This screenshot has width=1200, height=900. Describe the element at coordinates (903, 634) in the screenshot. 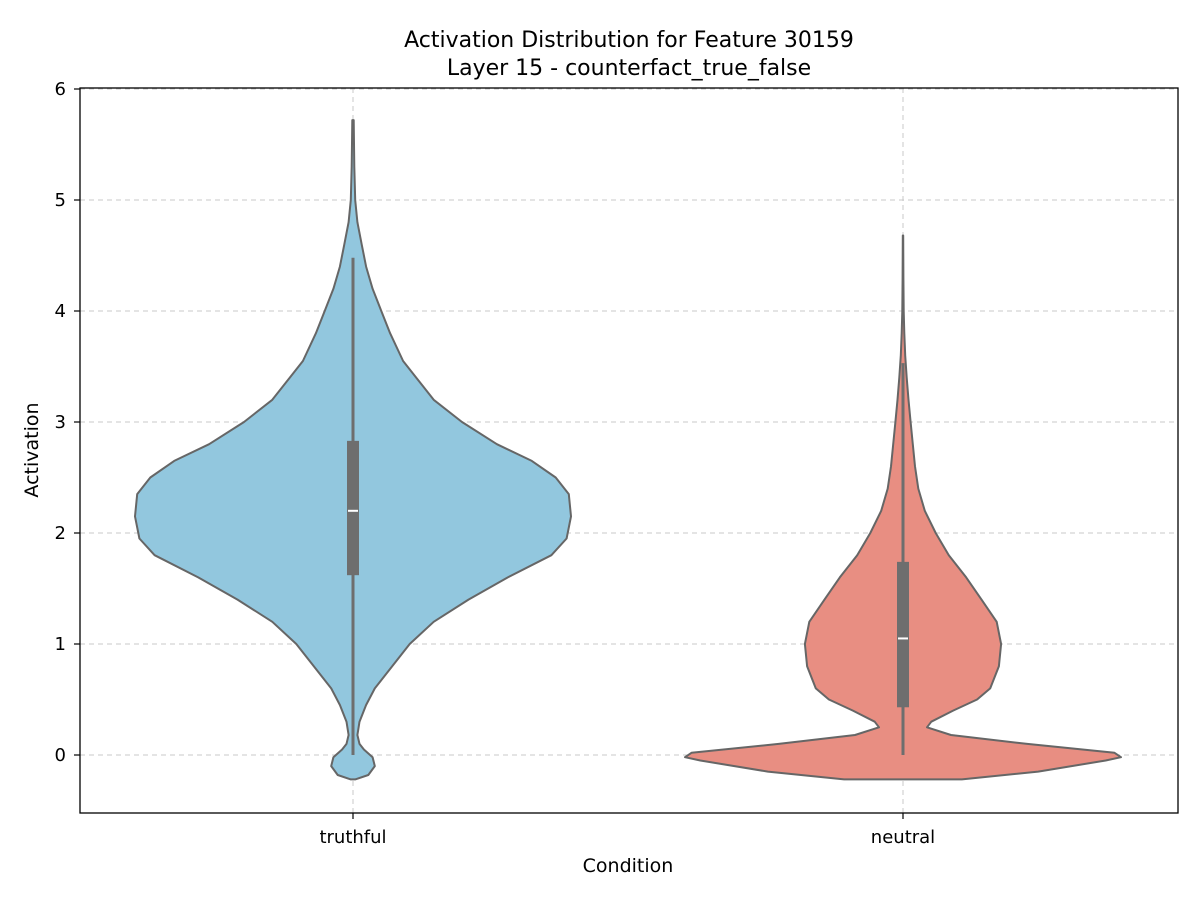

I see `iqr-box-neutral` at that location.